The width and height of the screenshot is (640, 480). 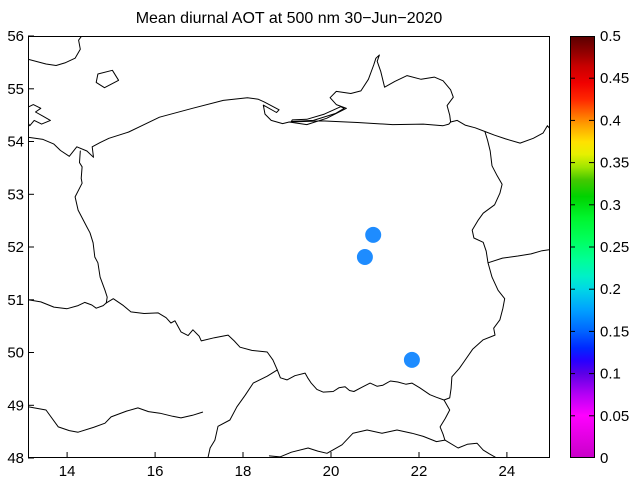 What do you see at coordinates (610, 374) in the screenshot?
I see `colorbar-tick-label: 0.1` at bounding box center [610, 374].